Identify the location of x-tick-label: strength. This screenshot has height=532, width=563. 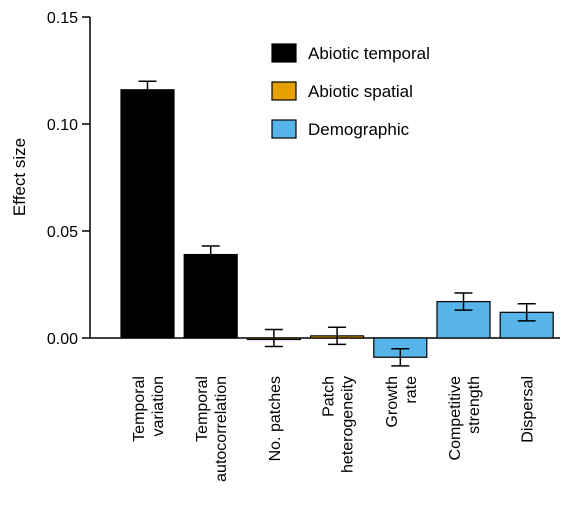
(474, 405).